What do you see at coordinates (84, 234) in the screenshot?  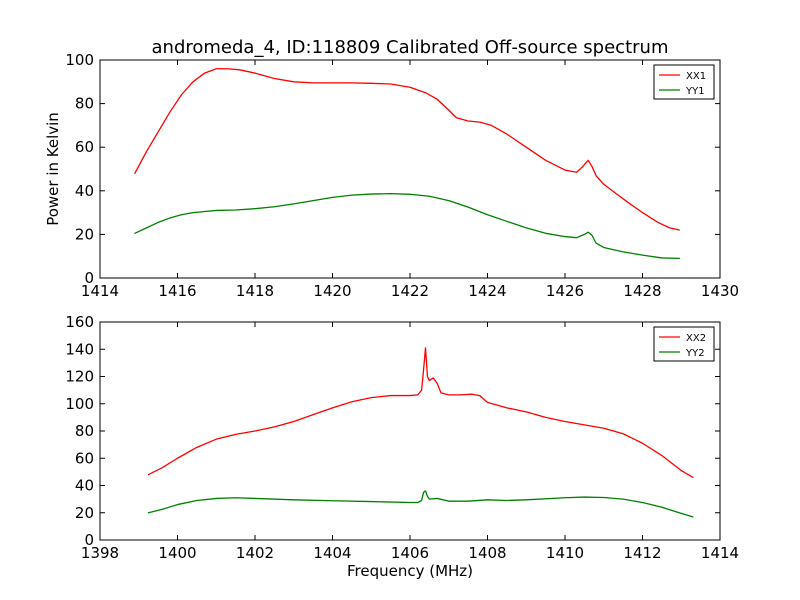 I see `top-y-tick-label: 20` at bounding box center [84, 234].